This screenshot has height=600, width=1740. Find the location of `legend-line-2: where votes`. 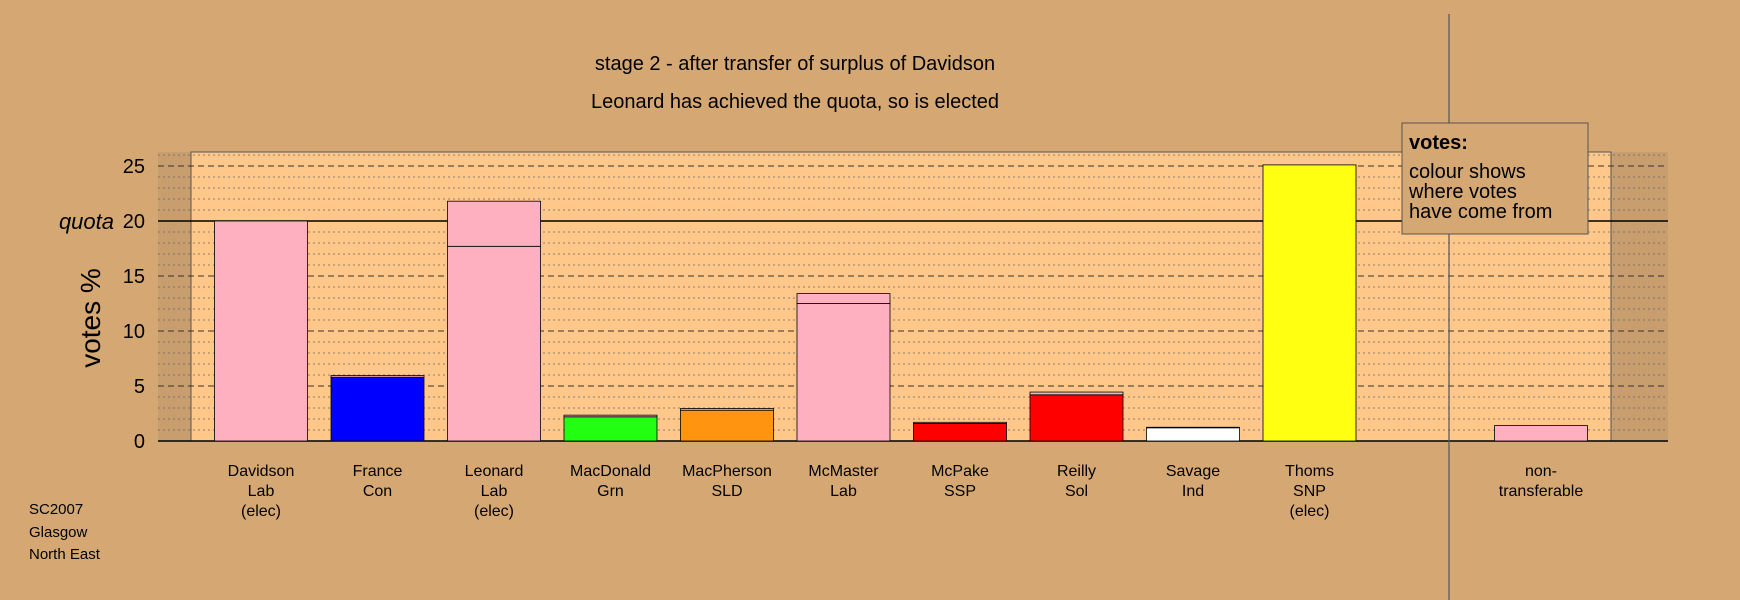

legend-line-2: where votes is located at coordinates (1462, 192).